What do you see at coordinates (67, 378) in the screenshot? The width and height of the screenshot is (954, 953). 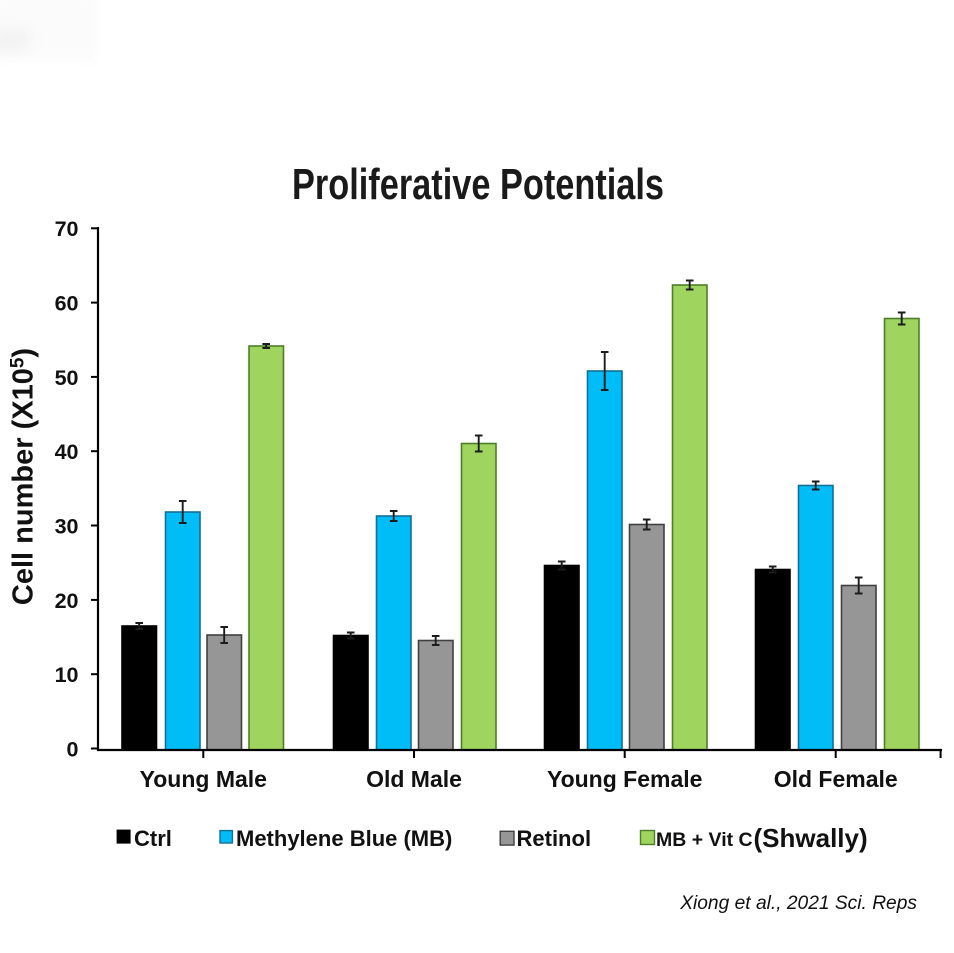 I see `svg-text: 50` at bounding box center [67, 378].